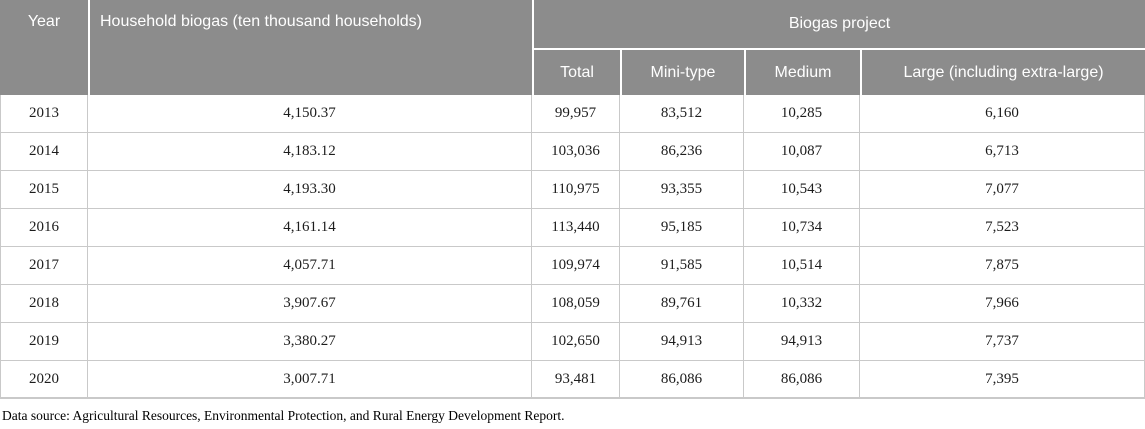 This screenshot has height=429, width=1145. I want to click on total-cell: 93,481, so click(576, 380).